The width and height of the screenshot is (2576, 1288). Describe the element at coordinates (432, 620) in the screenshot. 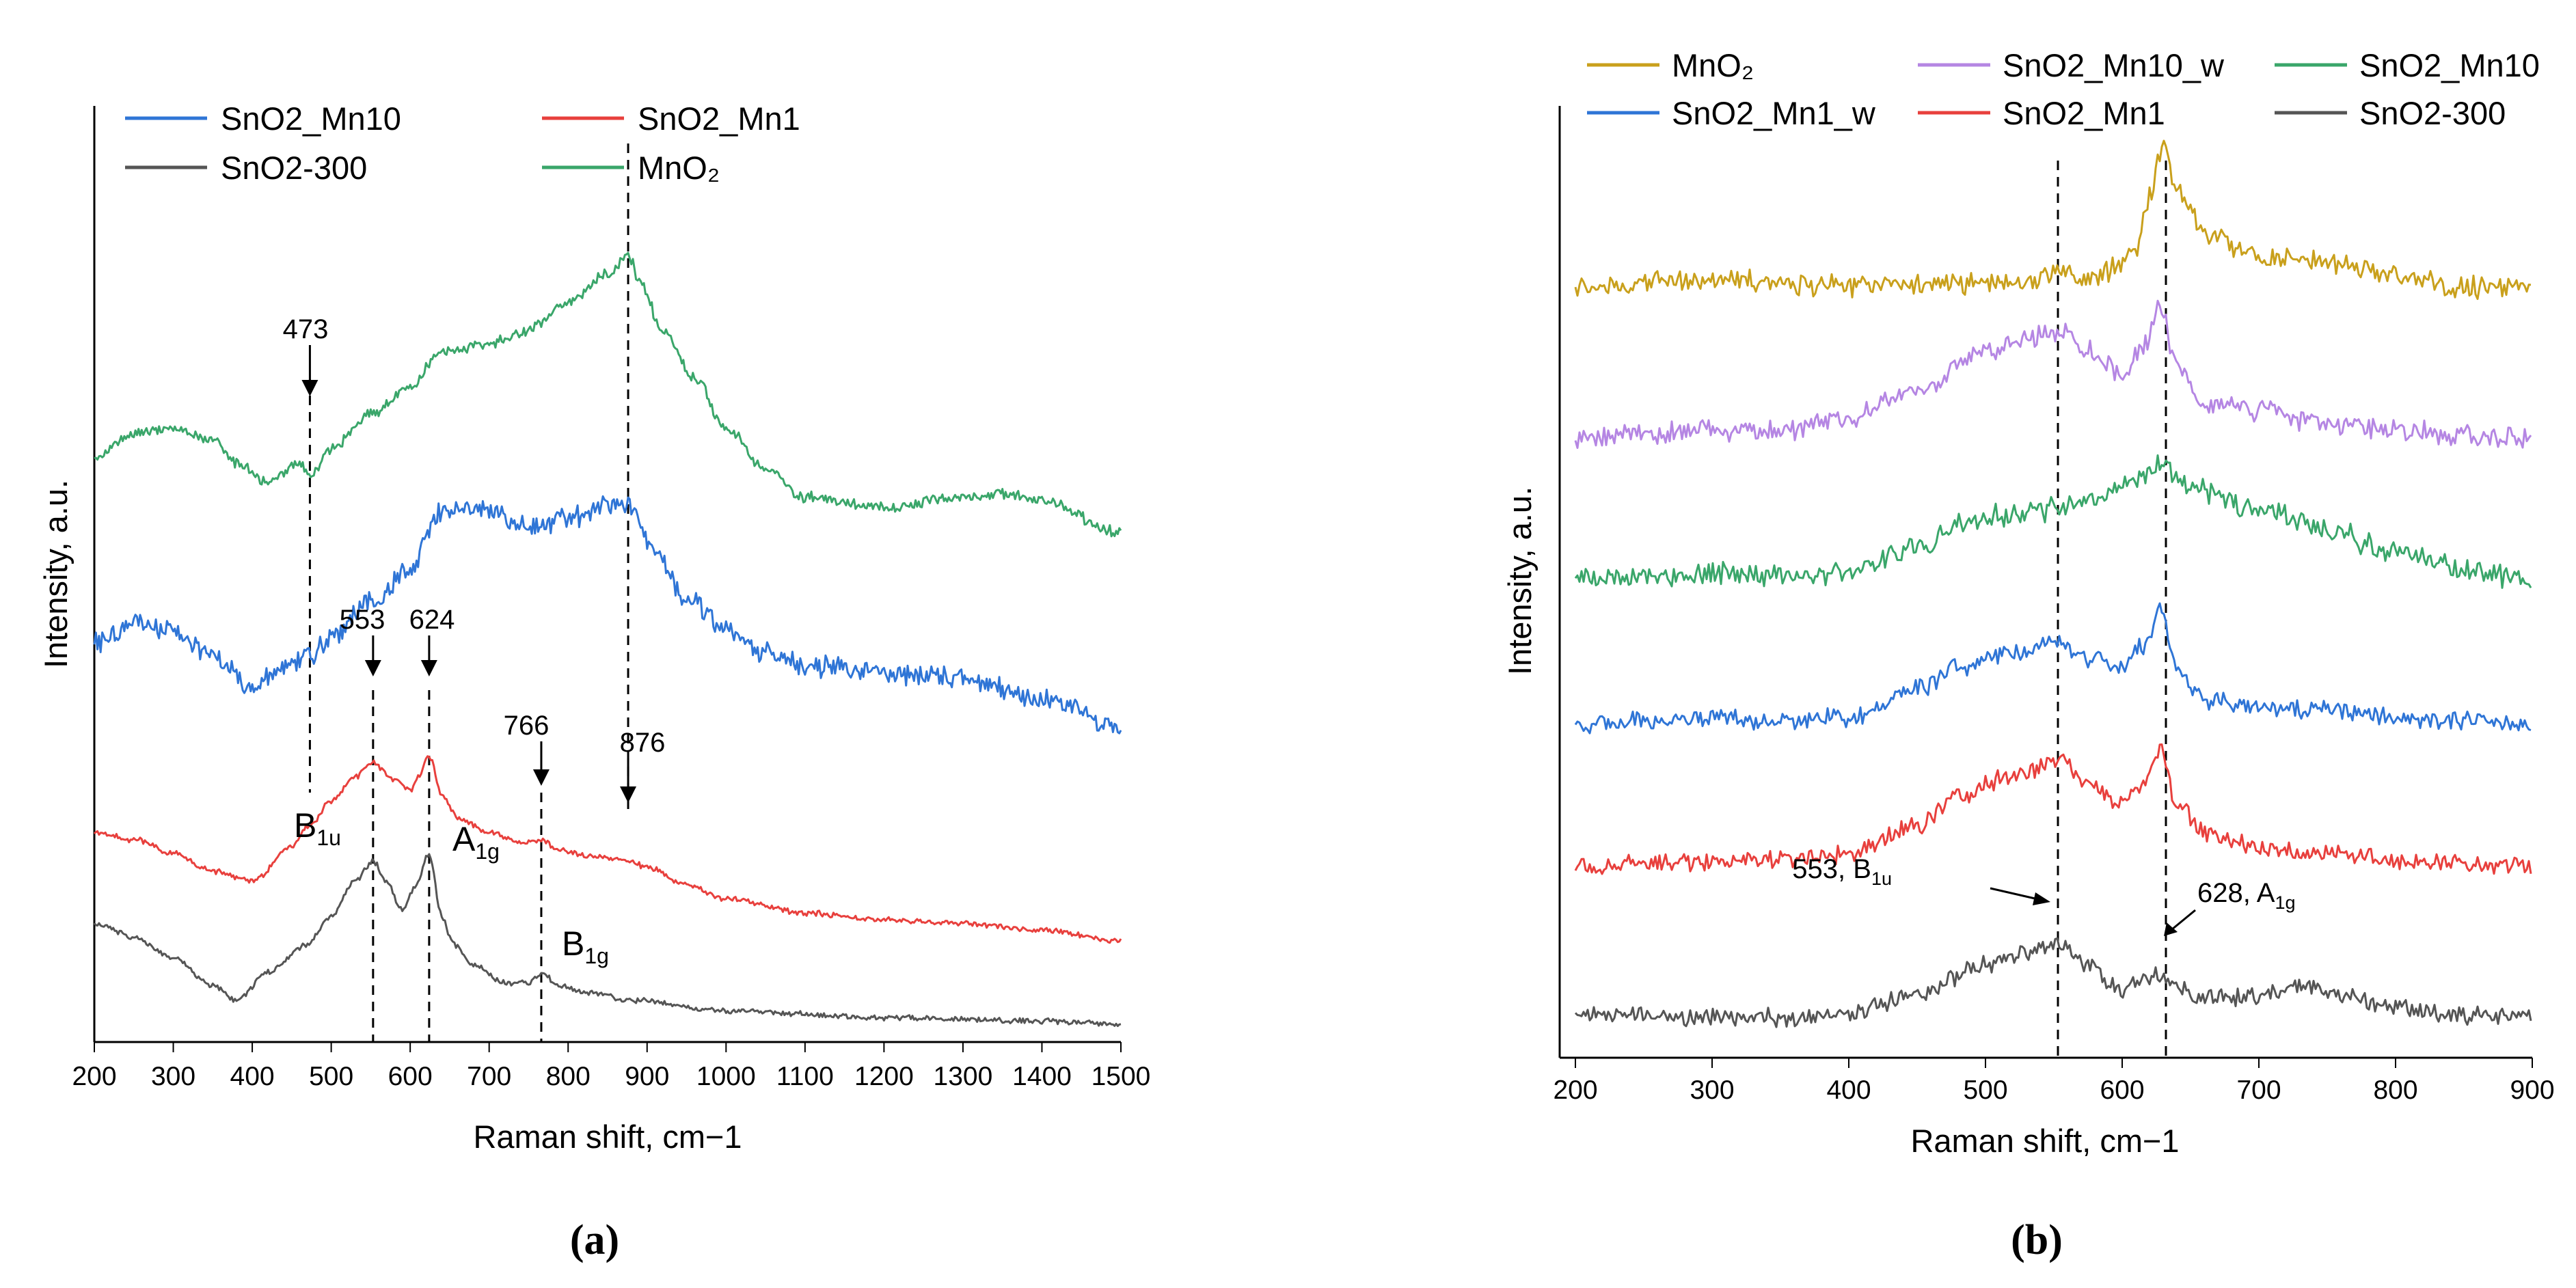

I see `anno-624: 624` at that location.